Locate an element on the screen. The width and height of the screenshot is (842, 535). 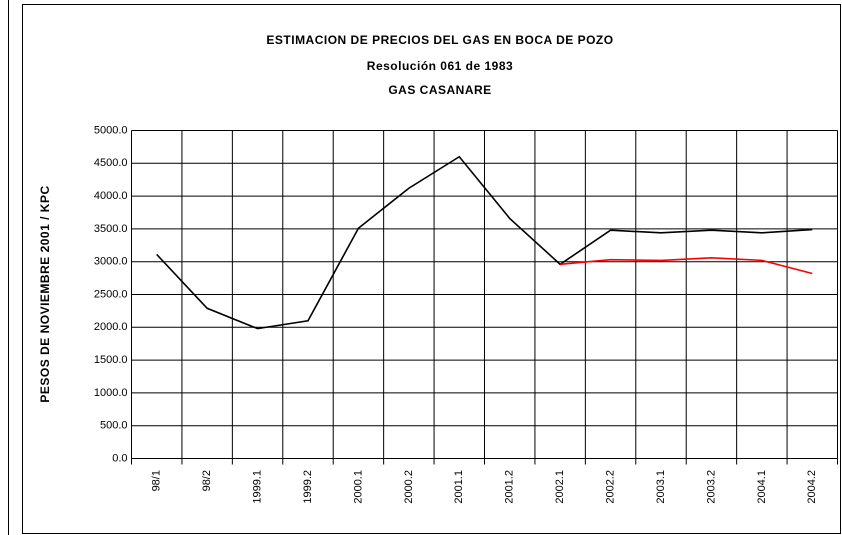
x-tick-label: 2002.2 is located at coordinates (610, 487).